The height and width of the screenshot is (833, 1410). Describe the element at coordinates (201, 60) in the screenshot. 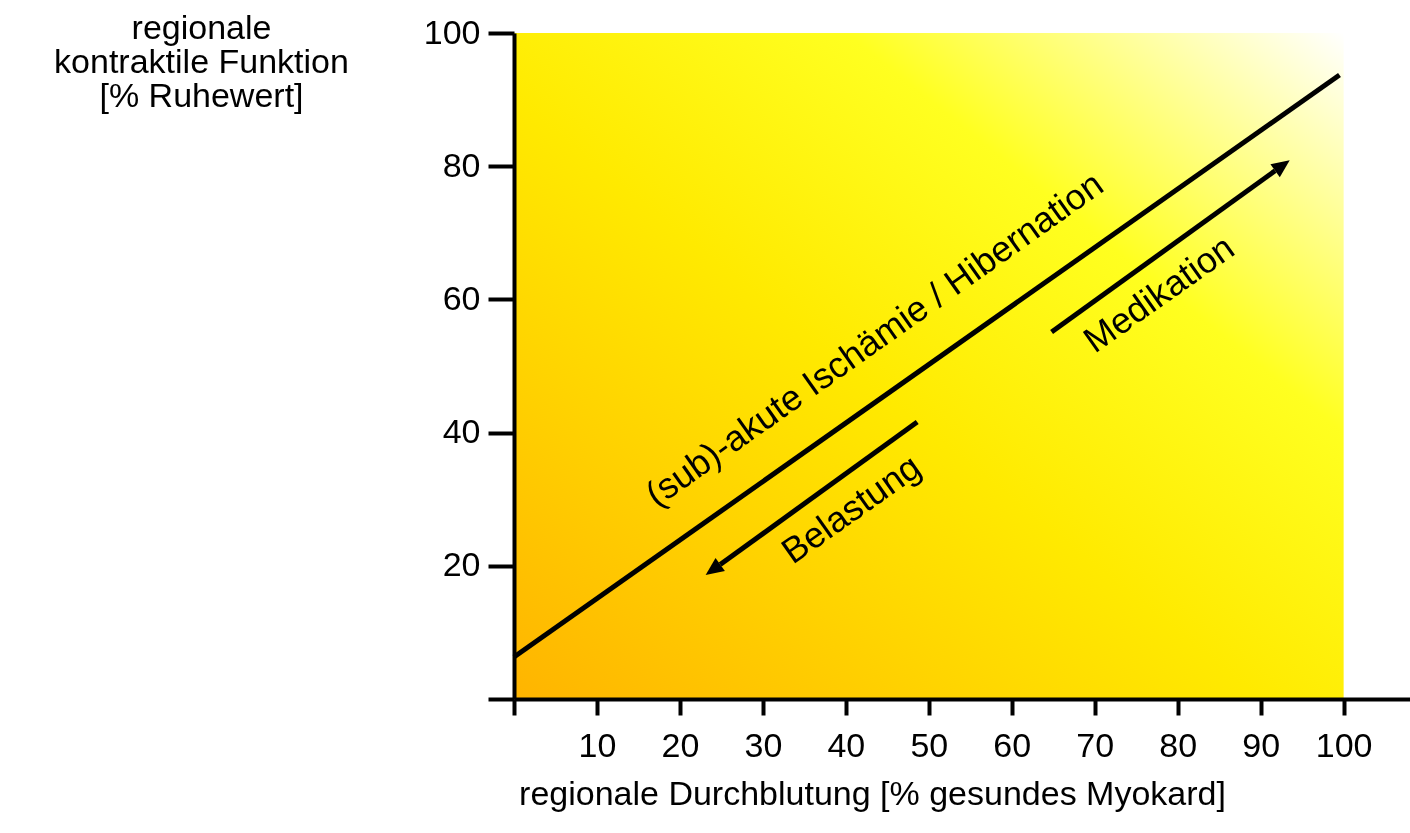

I see `y-axis-title: regionale kontraktile Funktion [% Ruhewert]` at that location.